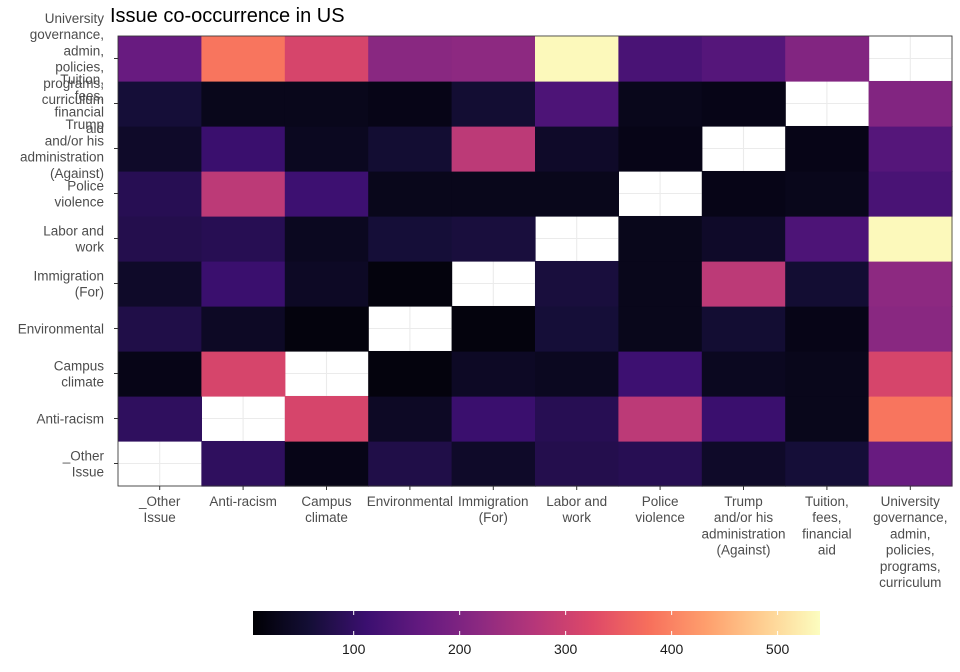  What do you see at coordinates (566, 649) in the screenshot?
I see `colorbar-tick-label: 300` at bounding box center [566, 649].